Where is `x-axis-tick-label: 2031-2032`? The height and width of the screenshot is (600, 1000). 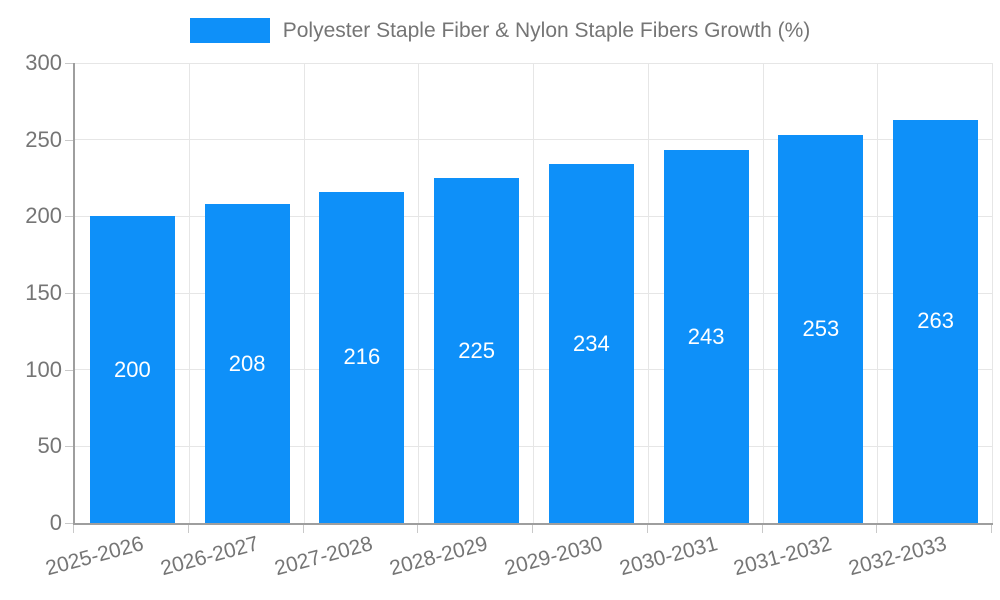
x-axis-tick-label: 2031-2032 is located at coordinates (783, 556).